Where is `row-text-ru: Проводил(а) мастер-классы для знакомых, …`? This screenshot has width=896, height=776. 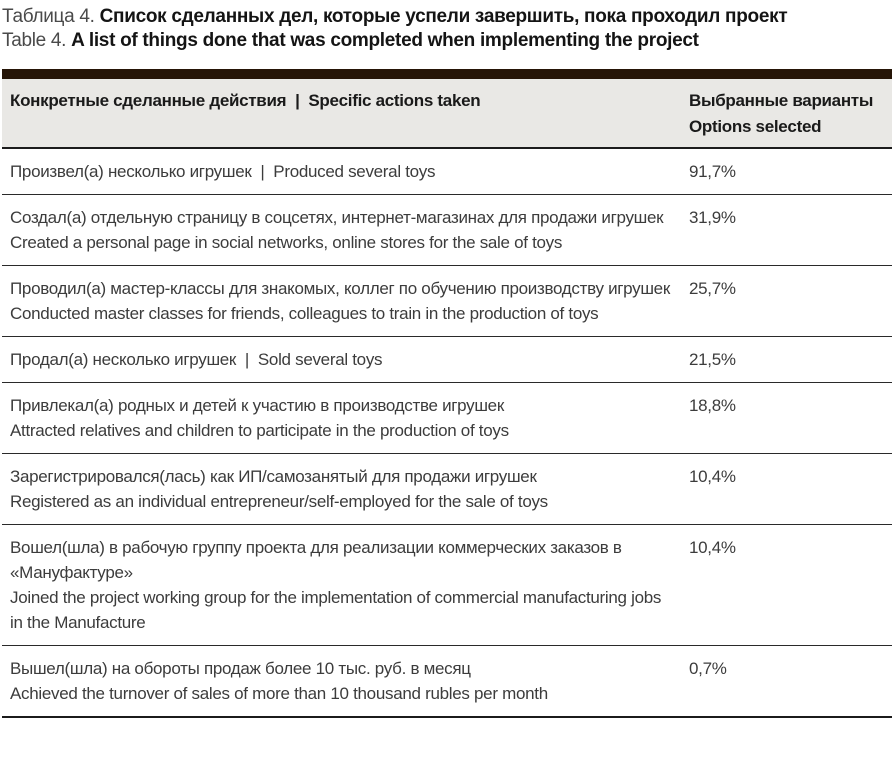 row-text-ru: Проводил(а) мастер-классы для знакомых, … is located at coordinates (340, 288).